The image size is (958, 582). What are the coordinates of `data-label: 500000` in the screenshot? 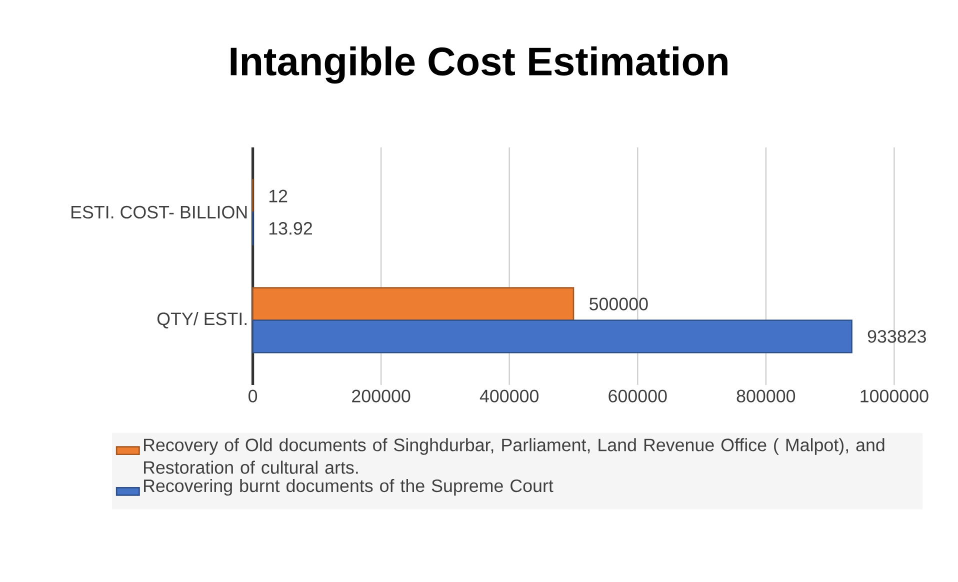 It's located at (618, 304).